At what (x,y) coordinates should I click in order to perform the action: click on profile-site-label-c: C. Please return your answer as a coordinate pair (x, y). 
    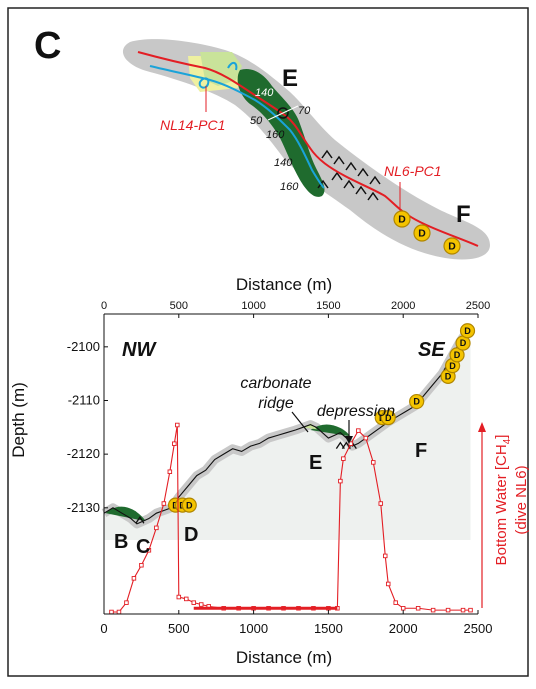
    Looking at the image, I should click on (143, 547).